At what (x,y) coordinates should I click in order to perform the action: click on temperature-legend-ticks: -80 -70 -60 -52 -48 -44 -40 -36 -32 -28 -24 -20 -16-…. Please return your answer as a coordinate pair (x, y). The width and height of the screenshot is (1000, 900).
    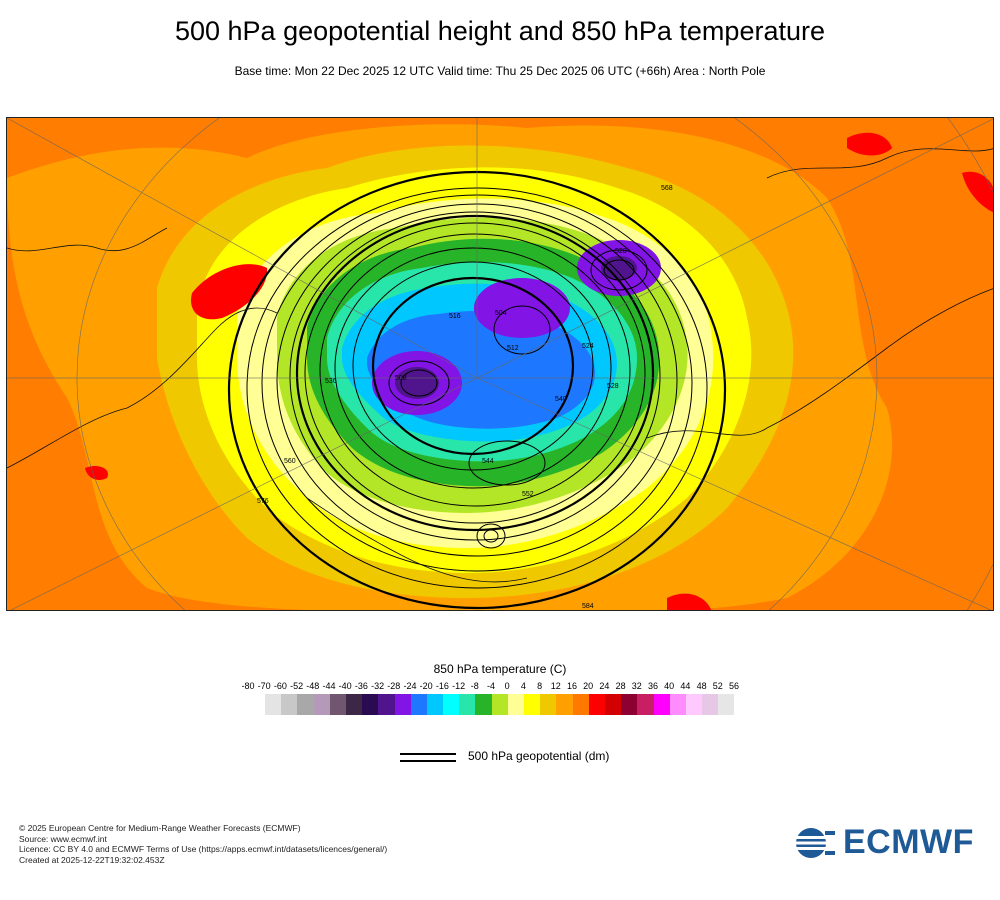
    Looking at the image, I should click on (500, 687).